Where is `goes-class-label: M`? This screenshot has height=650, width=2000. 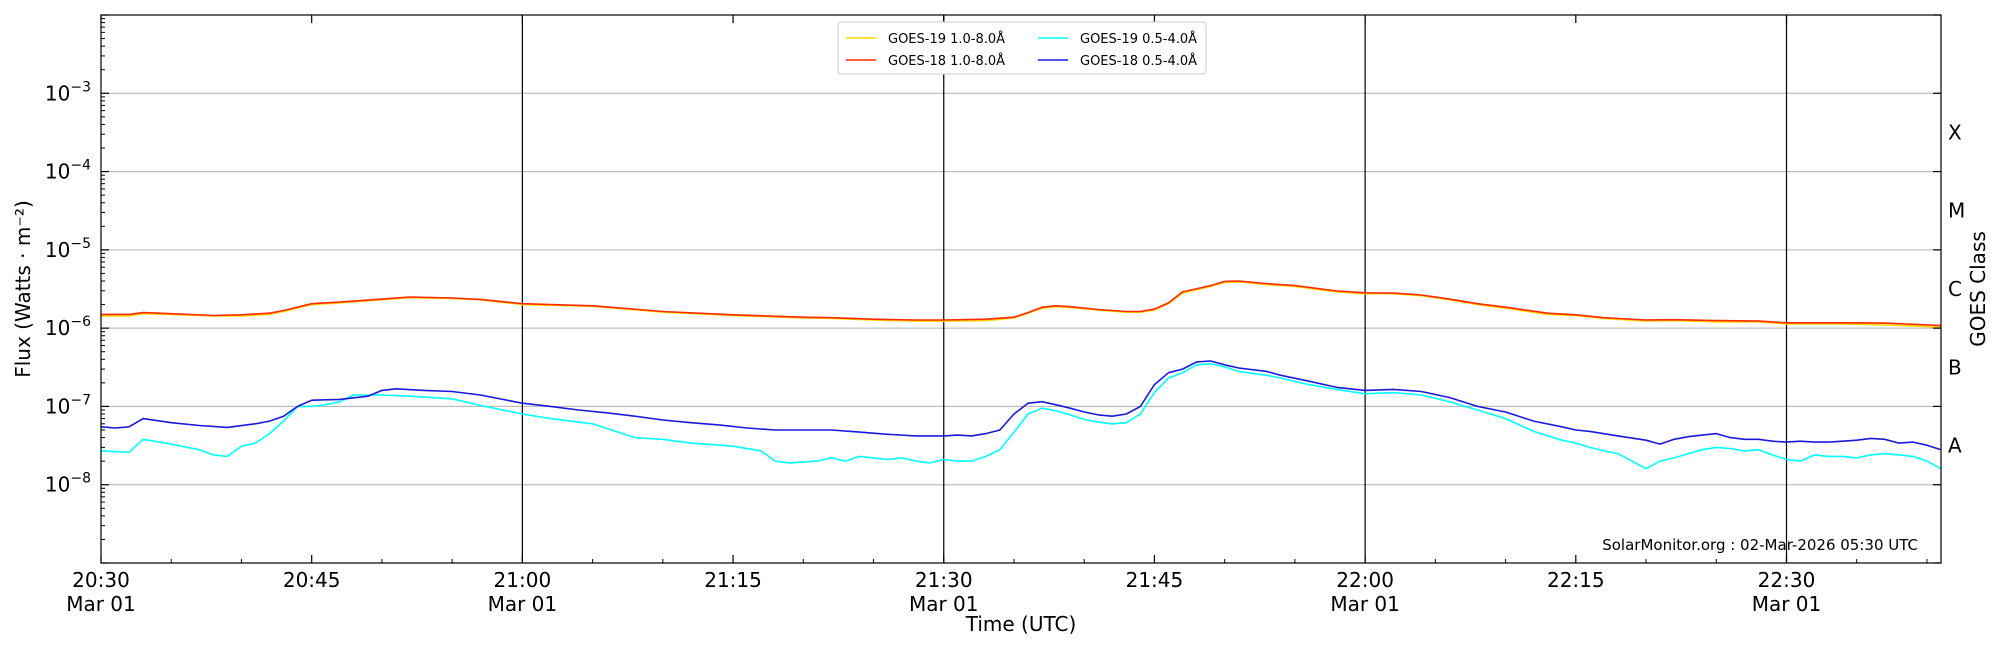
goes-class-label: M is located at coordinates (1956, 211).